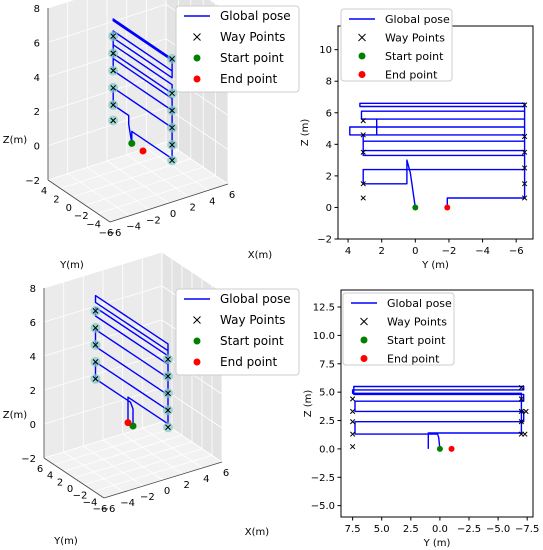 The width and height of the screenshot is (543, 550). I want to click on y-tick-label: 12.5, so click(324, 308).